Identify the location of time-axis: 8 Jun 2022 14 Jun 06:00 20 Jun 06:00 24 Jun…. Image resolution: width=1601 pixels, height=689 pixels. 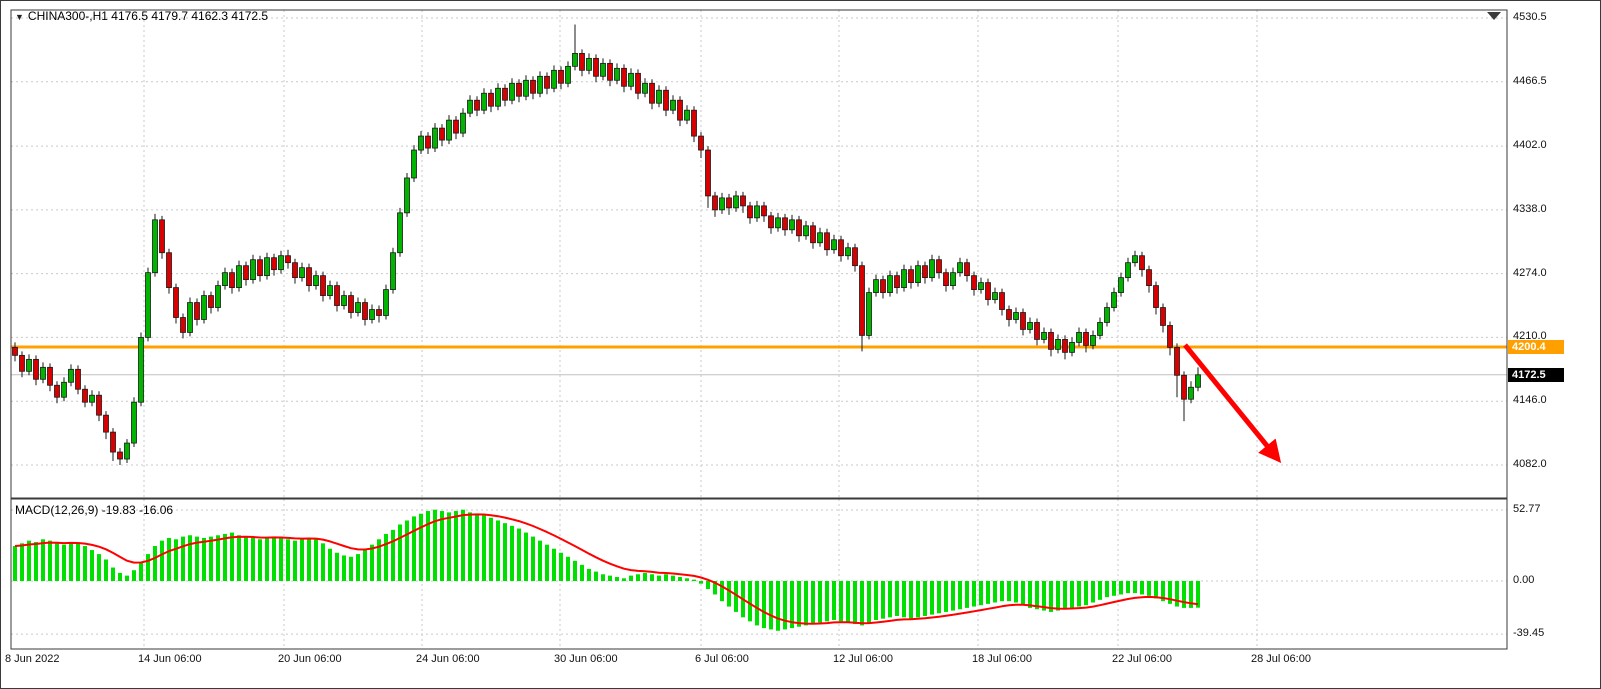
(800, 668).